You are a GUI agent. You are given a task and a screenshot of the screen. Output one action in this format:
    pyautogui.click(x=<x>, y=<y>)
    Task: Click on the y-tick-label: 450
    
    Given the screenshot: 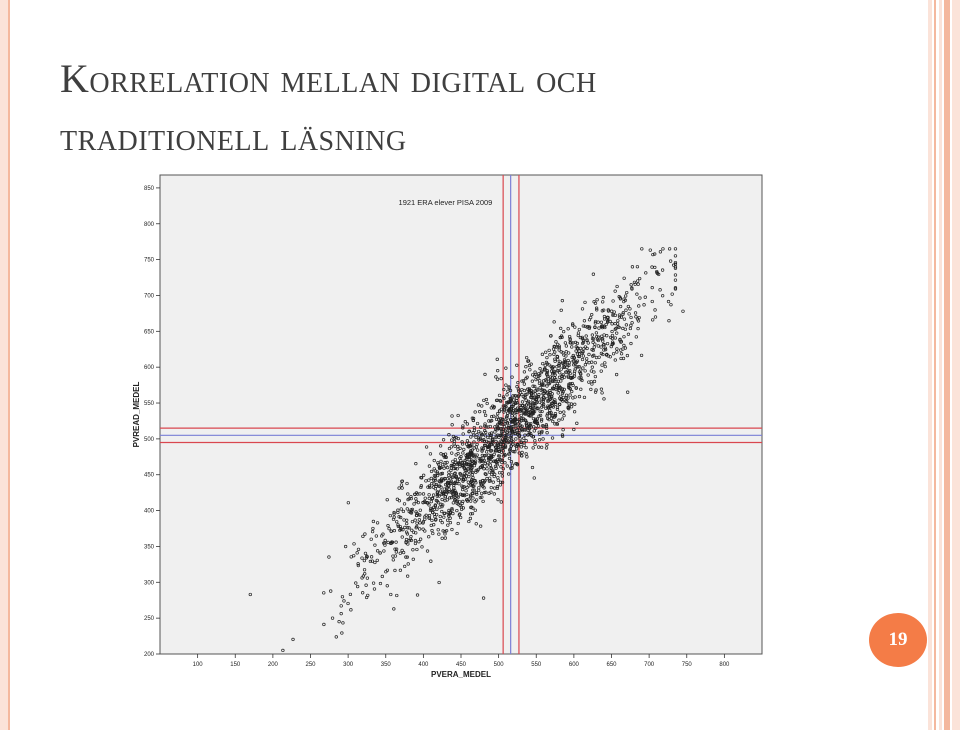 What is the action you would take?
    pyautogui.click(x=149, y=476)
    